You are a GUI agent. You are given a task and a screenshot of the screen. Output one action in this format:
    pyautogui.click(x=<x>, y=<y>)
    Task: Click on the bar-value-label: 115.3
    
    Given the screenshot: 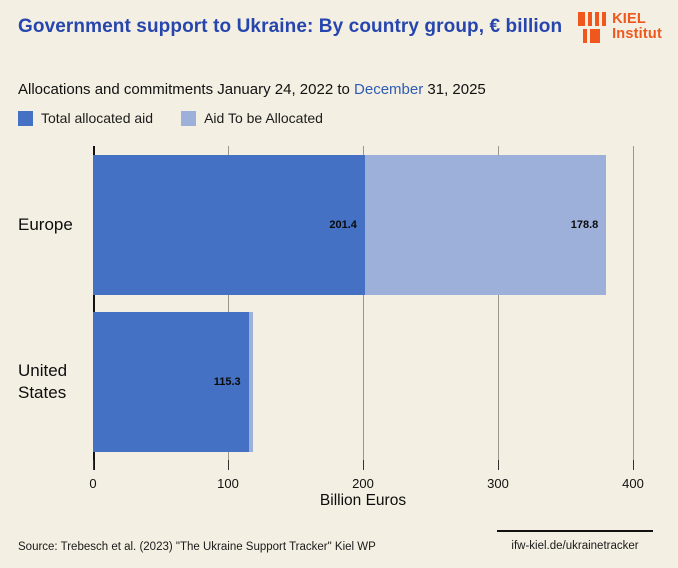 What is the action you would take?
    pyautogui.click(x=227, y=381)
    